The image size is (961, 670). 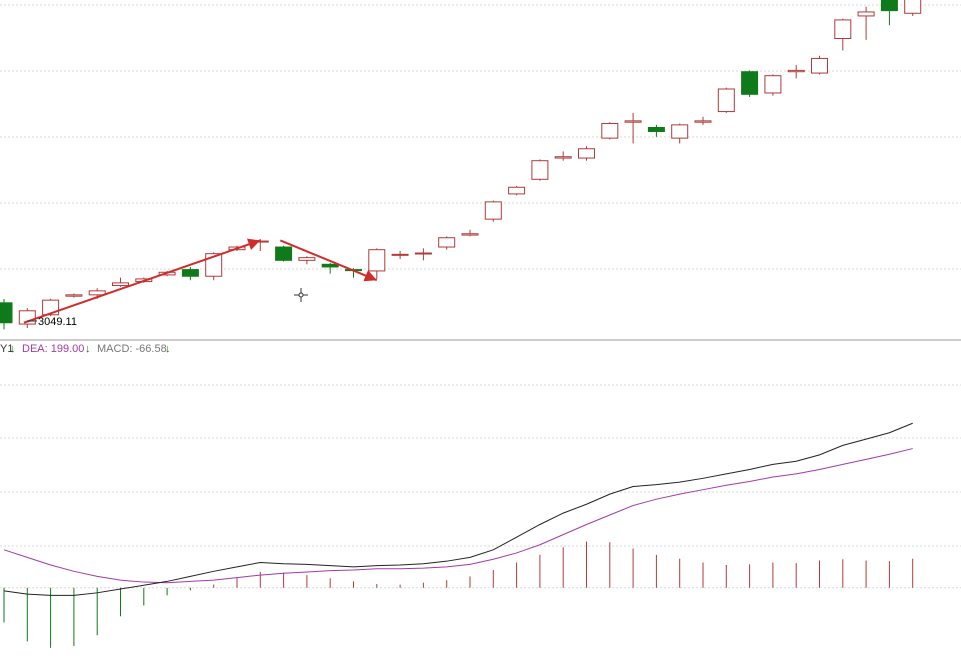 What do you see at coordinates (53, 349) in the screenshot?
I see `dea-label: DEA: 199.00` at bounding box center [53, 349].